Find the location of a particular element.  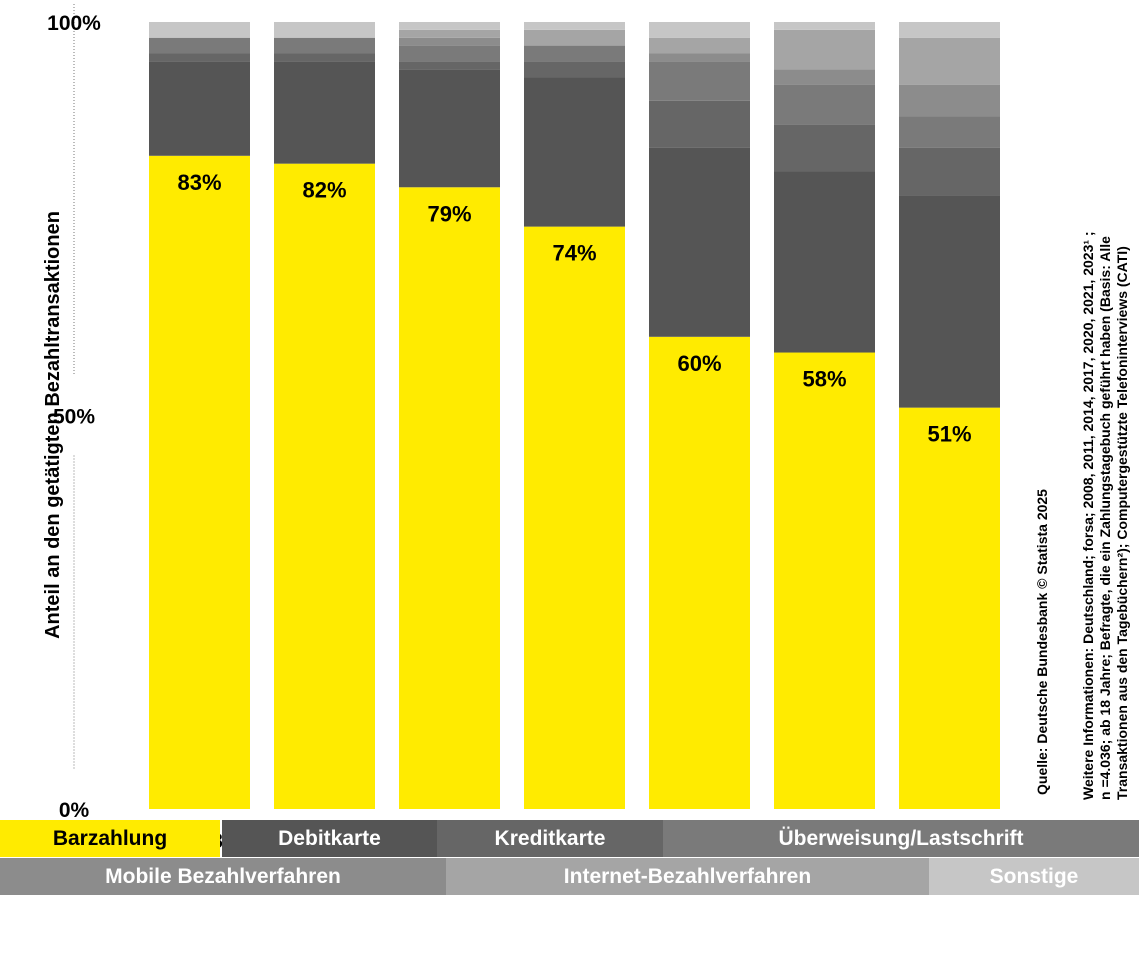

legend-item: Debitkarte is located at coordinates (329, 838).